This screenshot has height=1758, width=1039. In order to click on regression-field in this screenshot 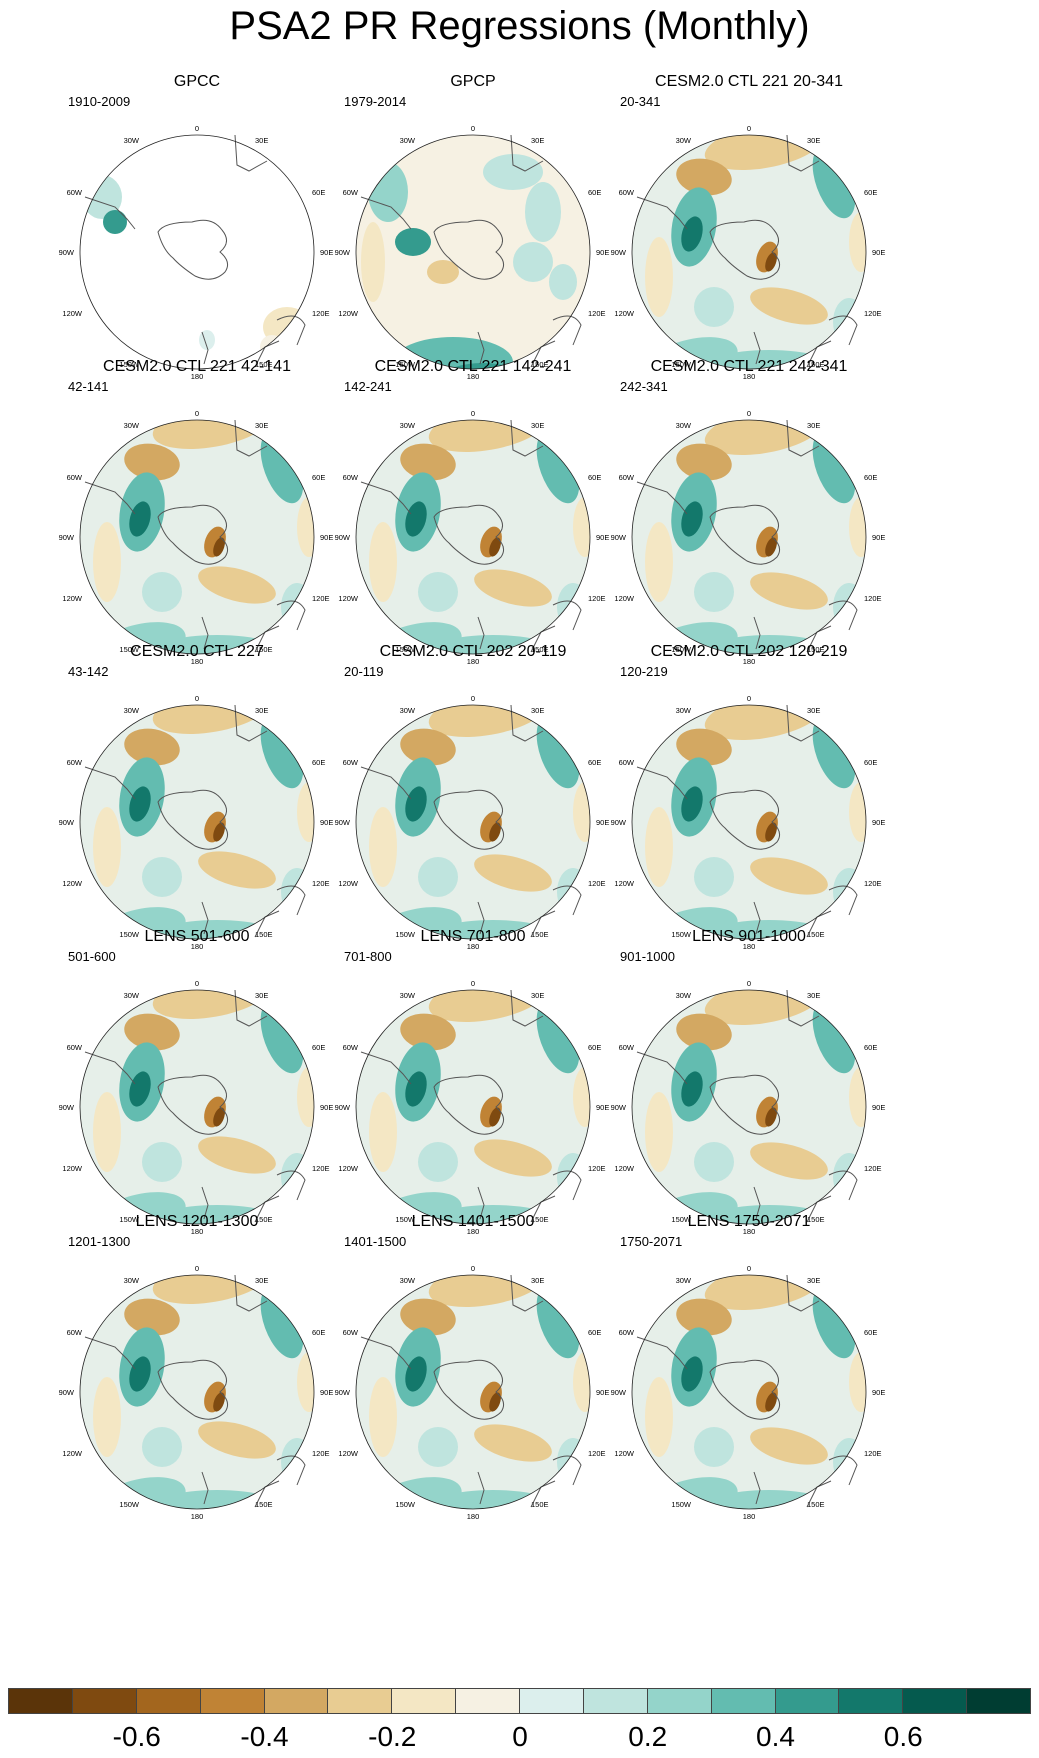, I will do `click(473, 1107)`.